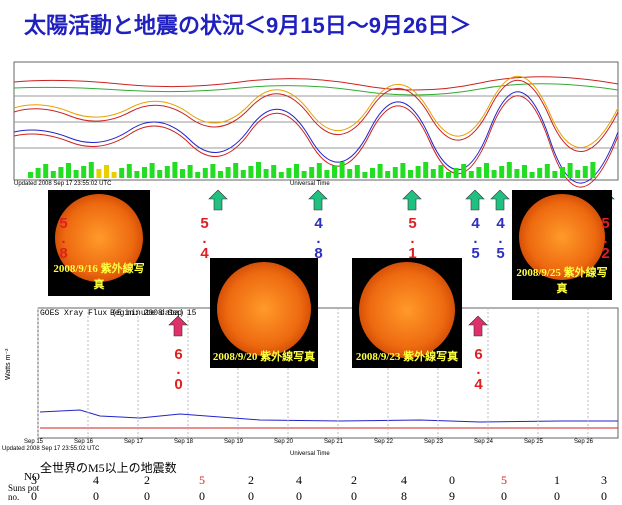  I want to click on date-label: Sep 16, so click(84, 442).